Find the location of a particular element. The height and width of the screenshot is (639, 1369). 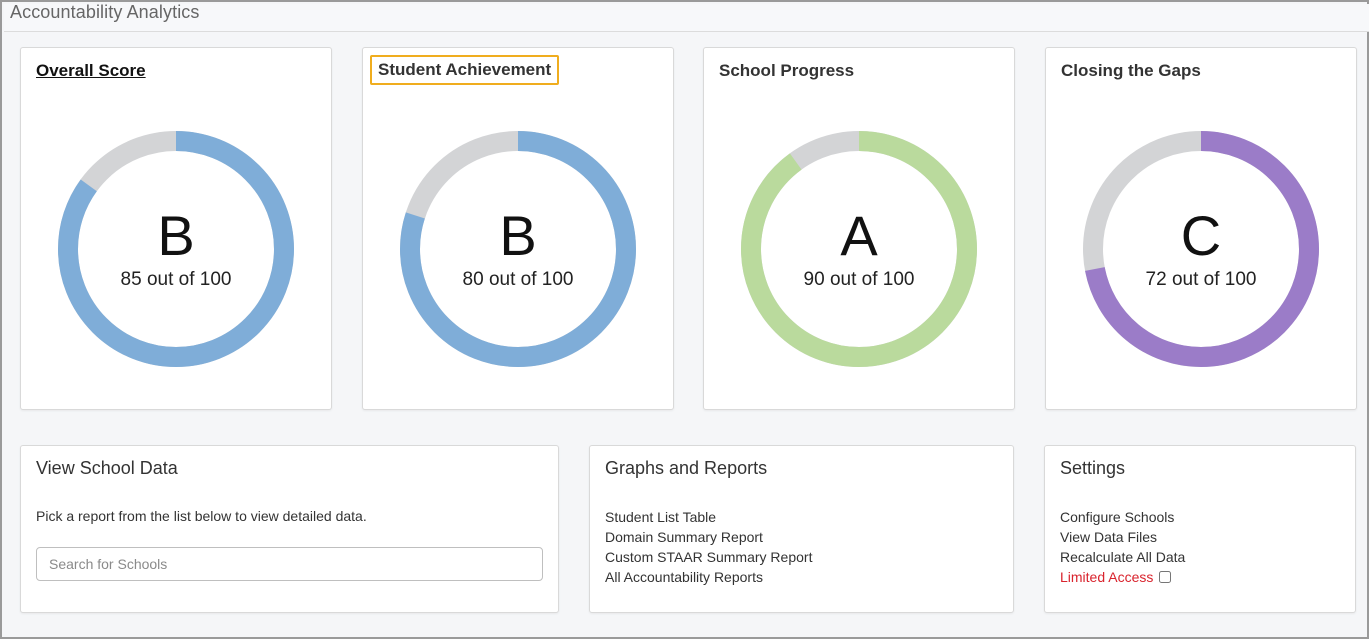

score-card-school-progress: School Progress A 90 out of 100 is located at coordinates (859, 228).